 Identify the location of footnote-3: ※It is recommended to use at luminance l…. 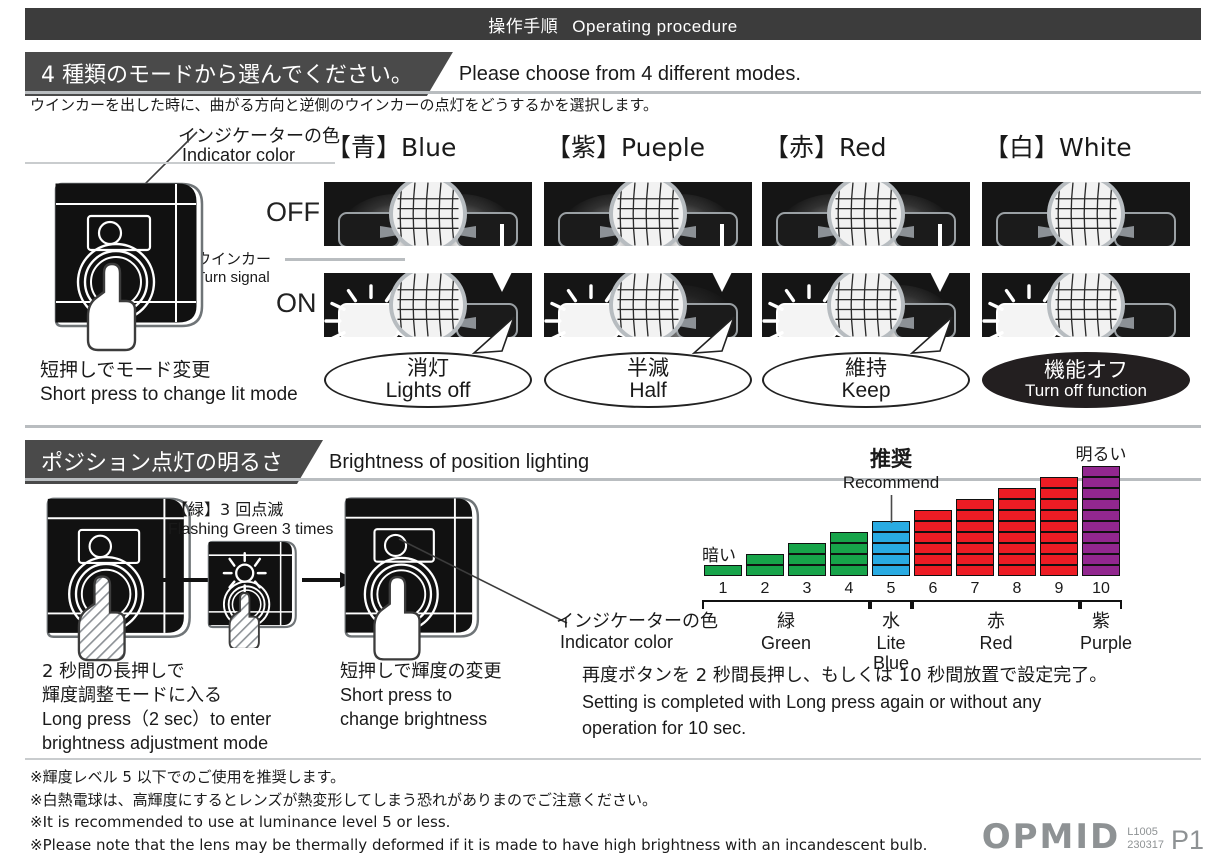
(240, 822).